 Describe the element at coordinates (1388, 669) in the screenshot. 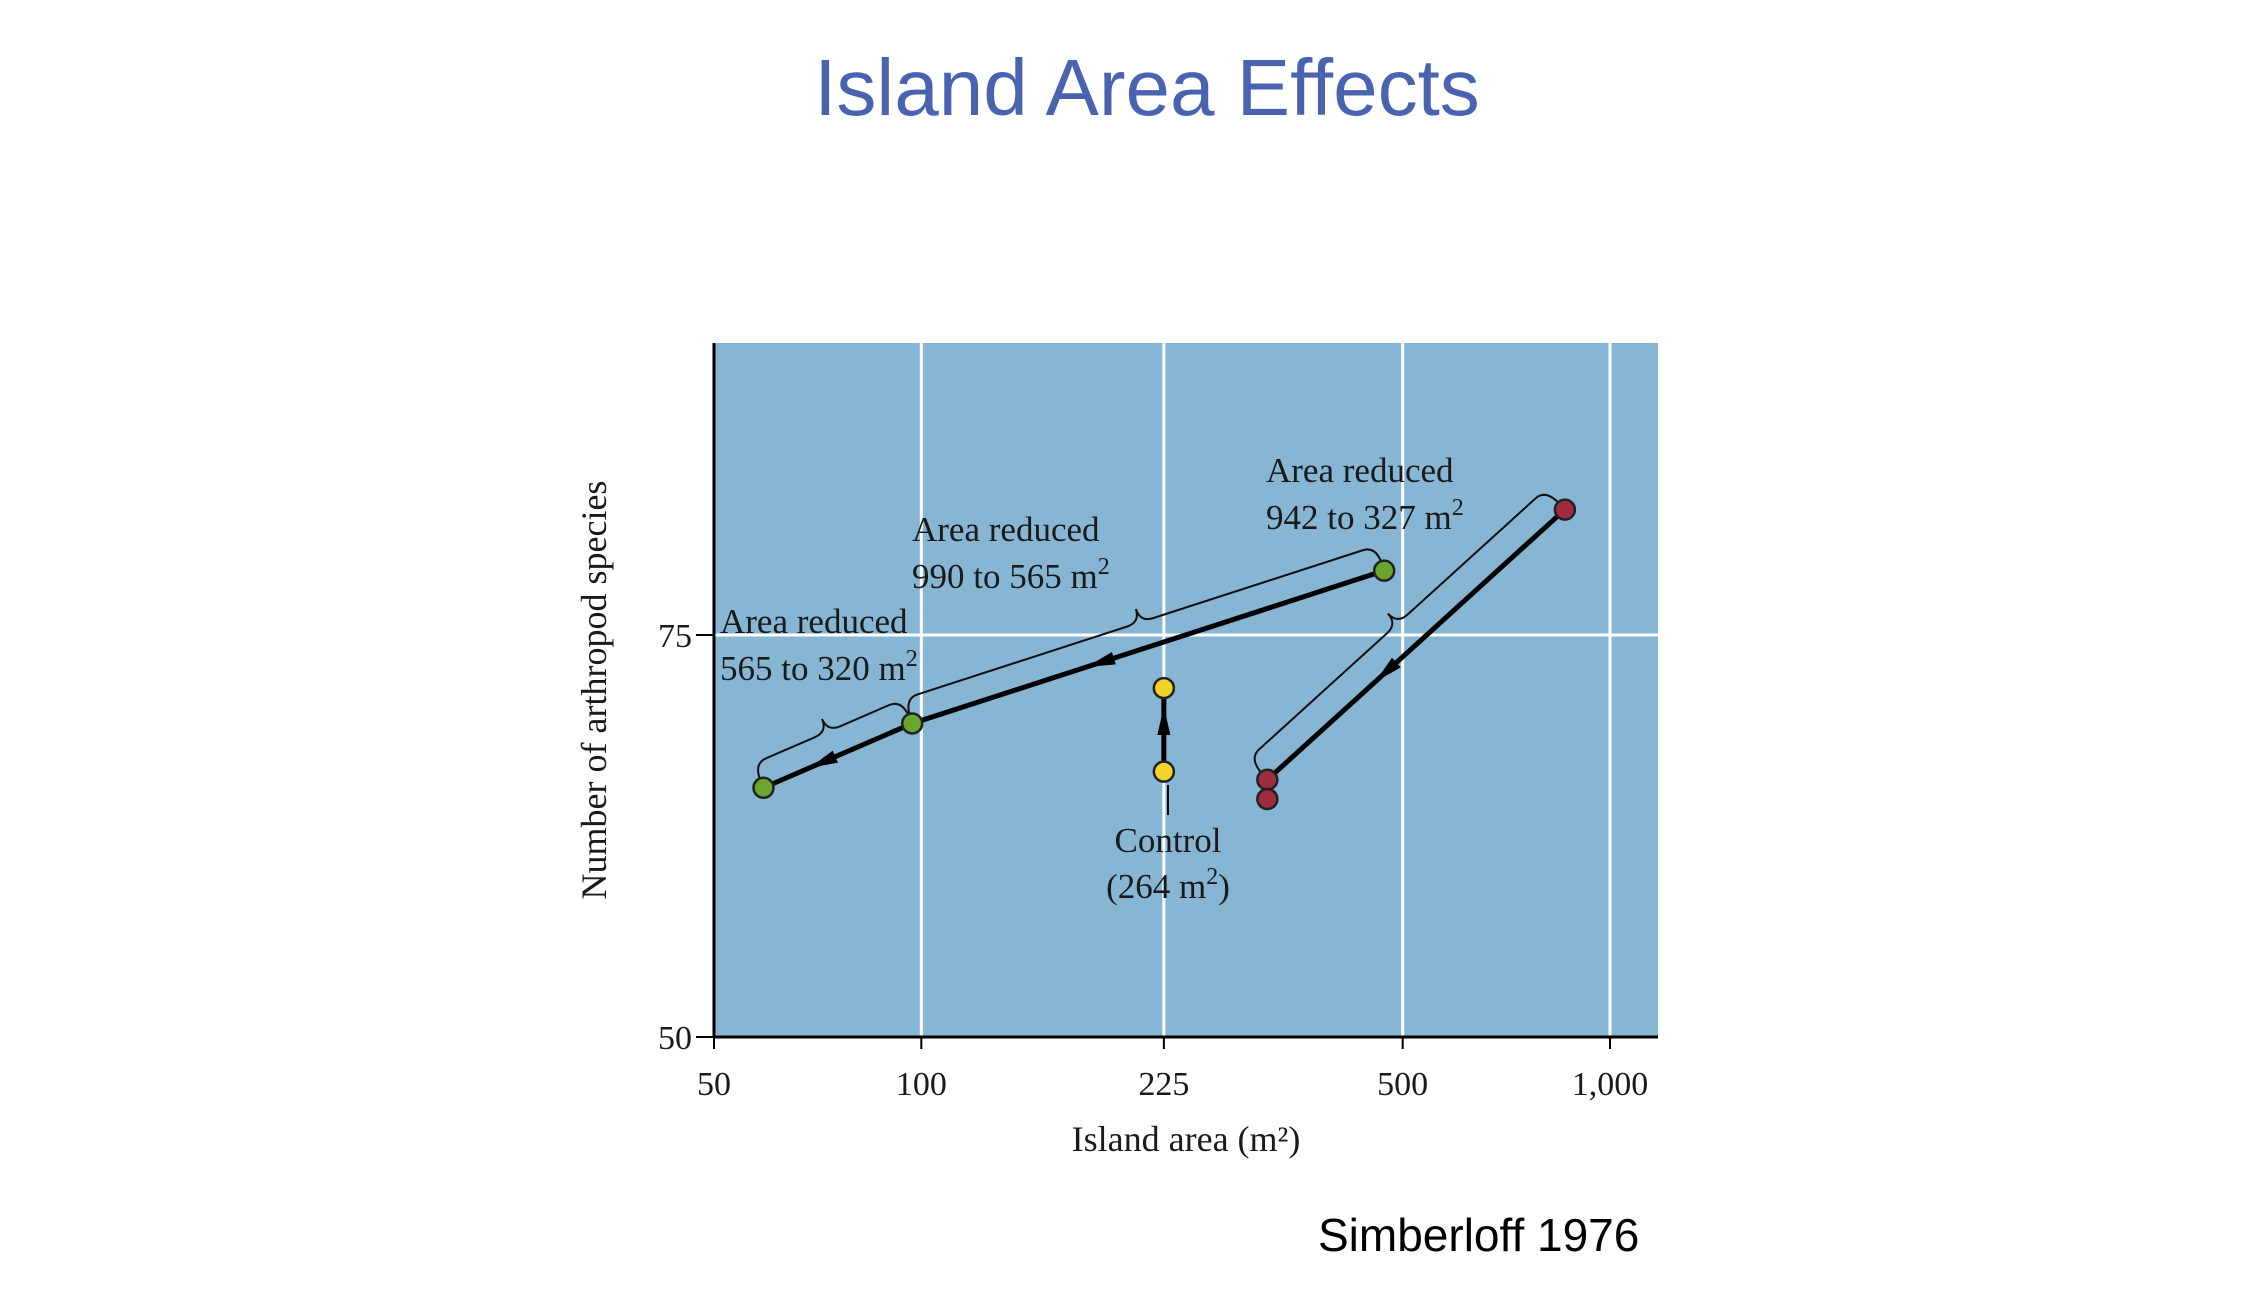

I see `trend-line-red-arrowhead` at that location.